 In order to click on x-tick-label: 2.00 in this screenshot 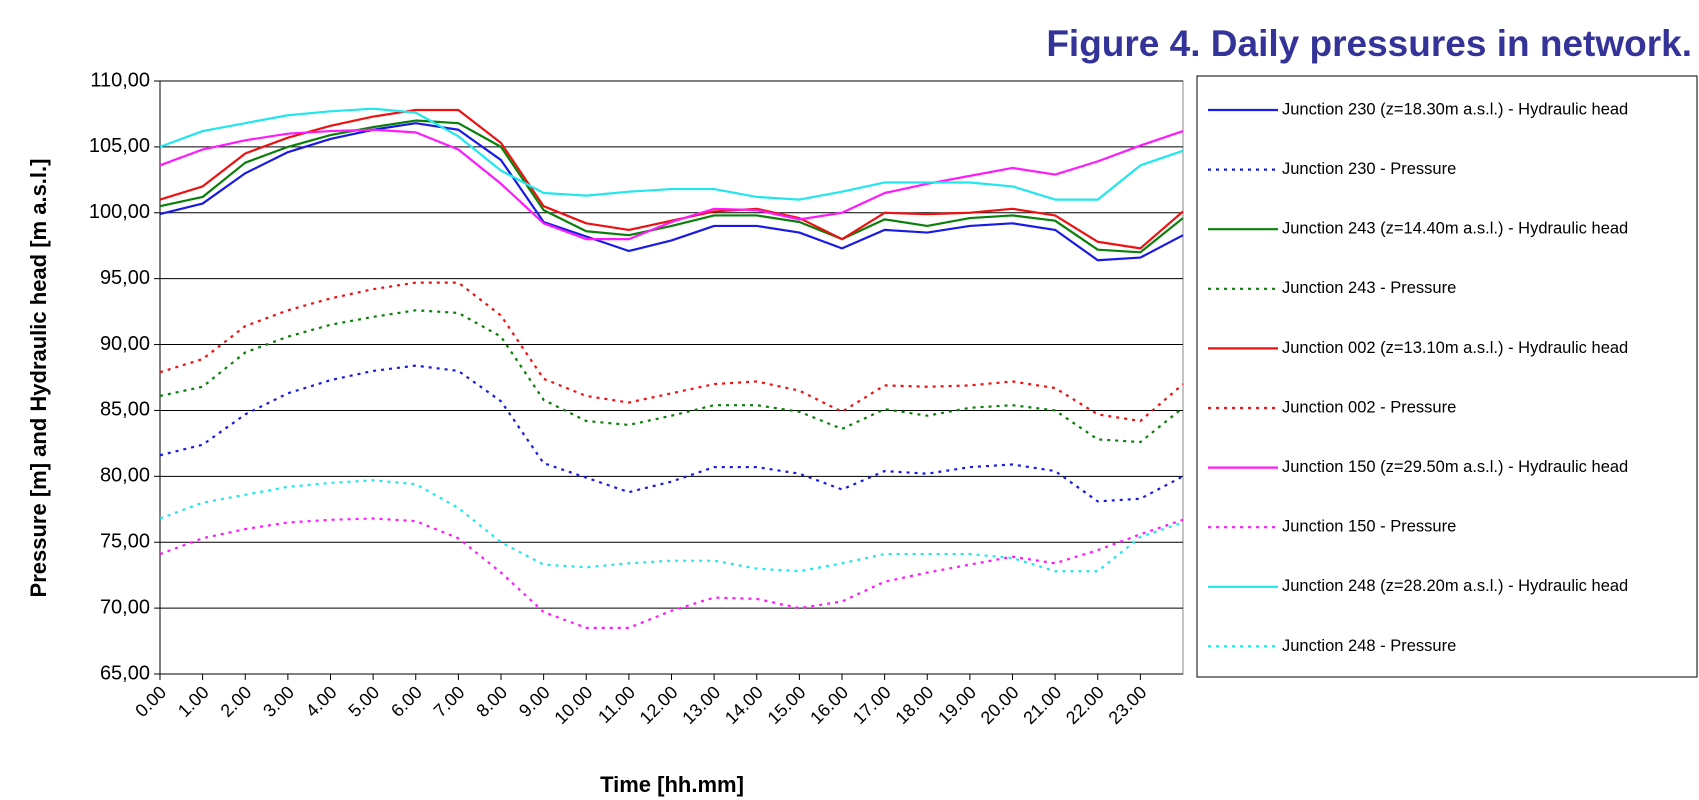, I will do `click(236, 701)`.